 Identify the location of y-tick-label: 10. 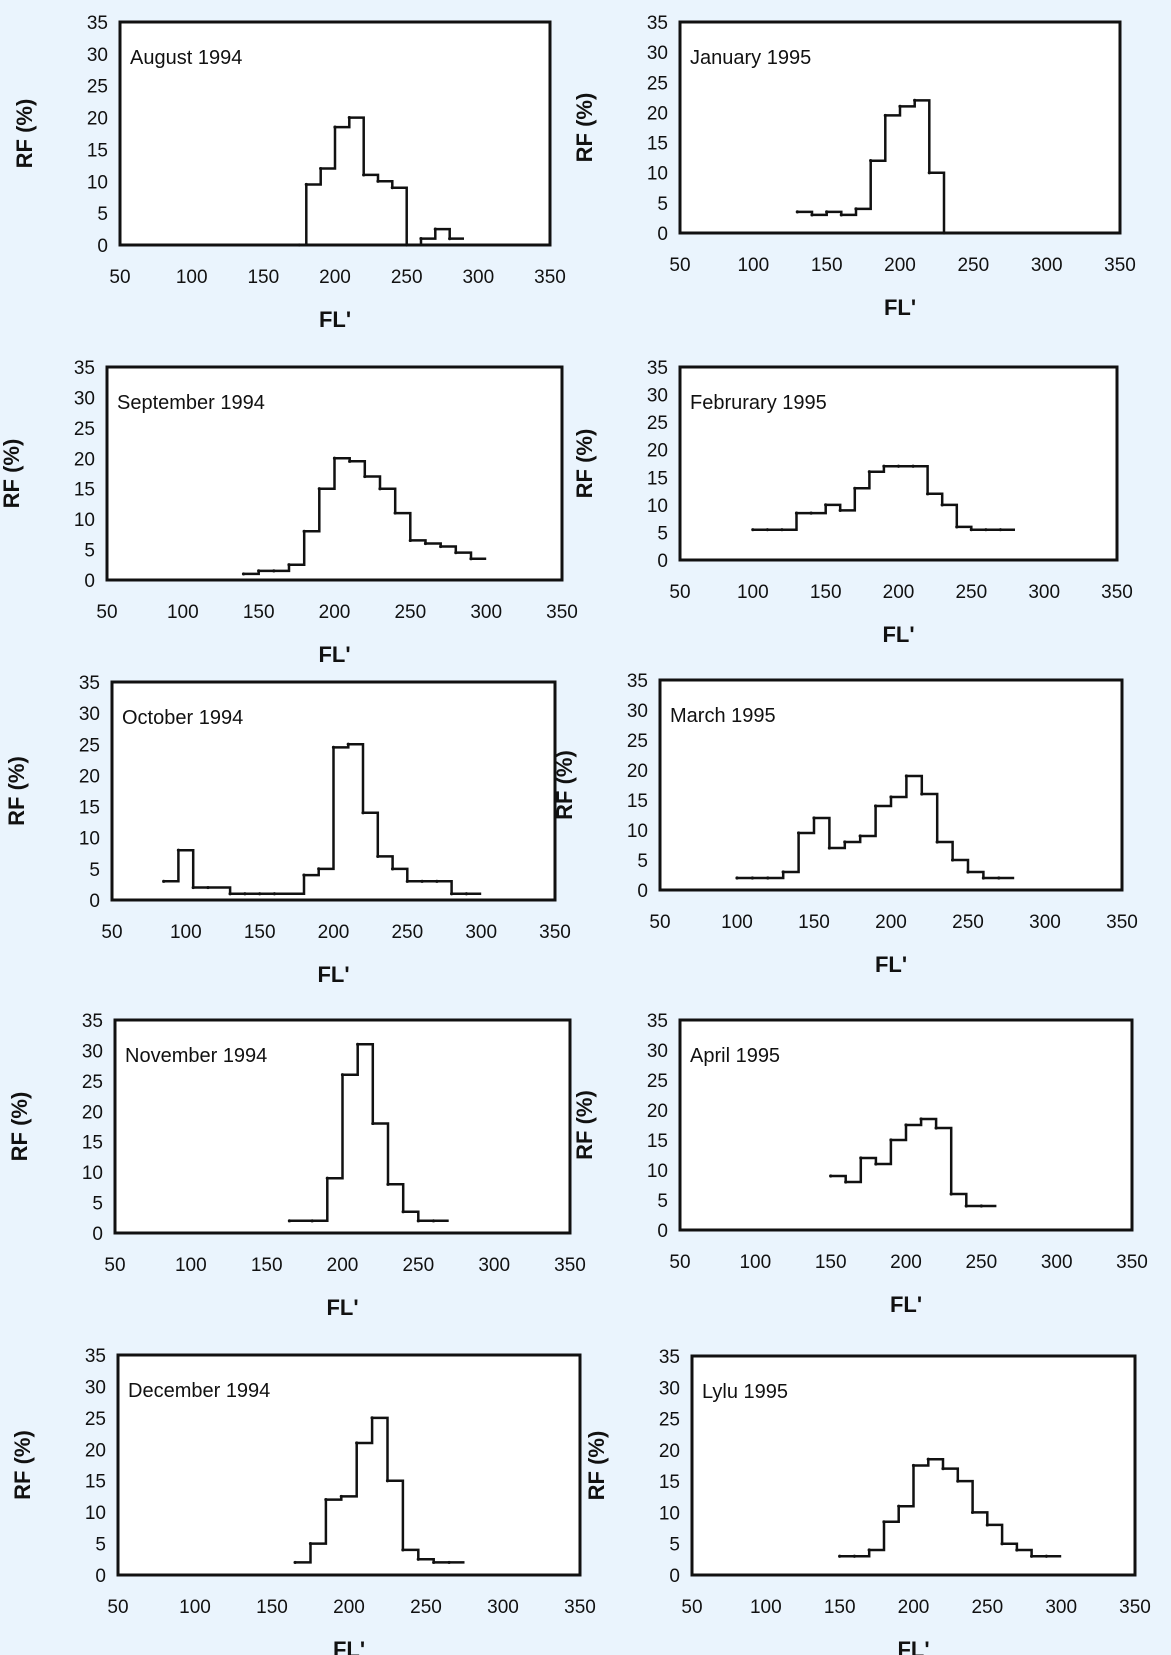
(95, 1513).